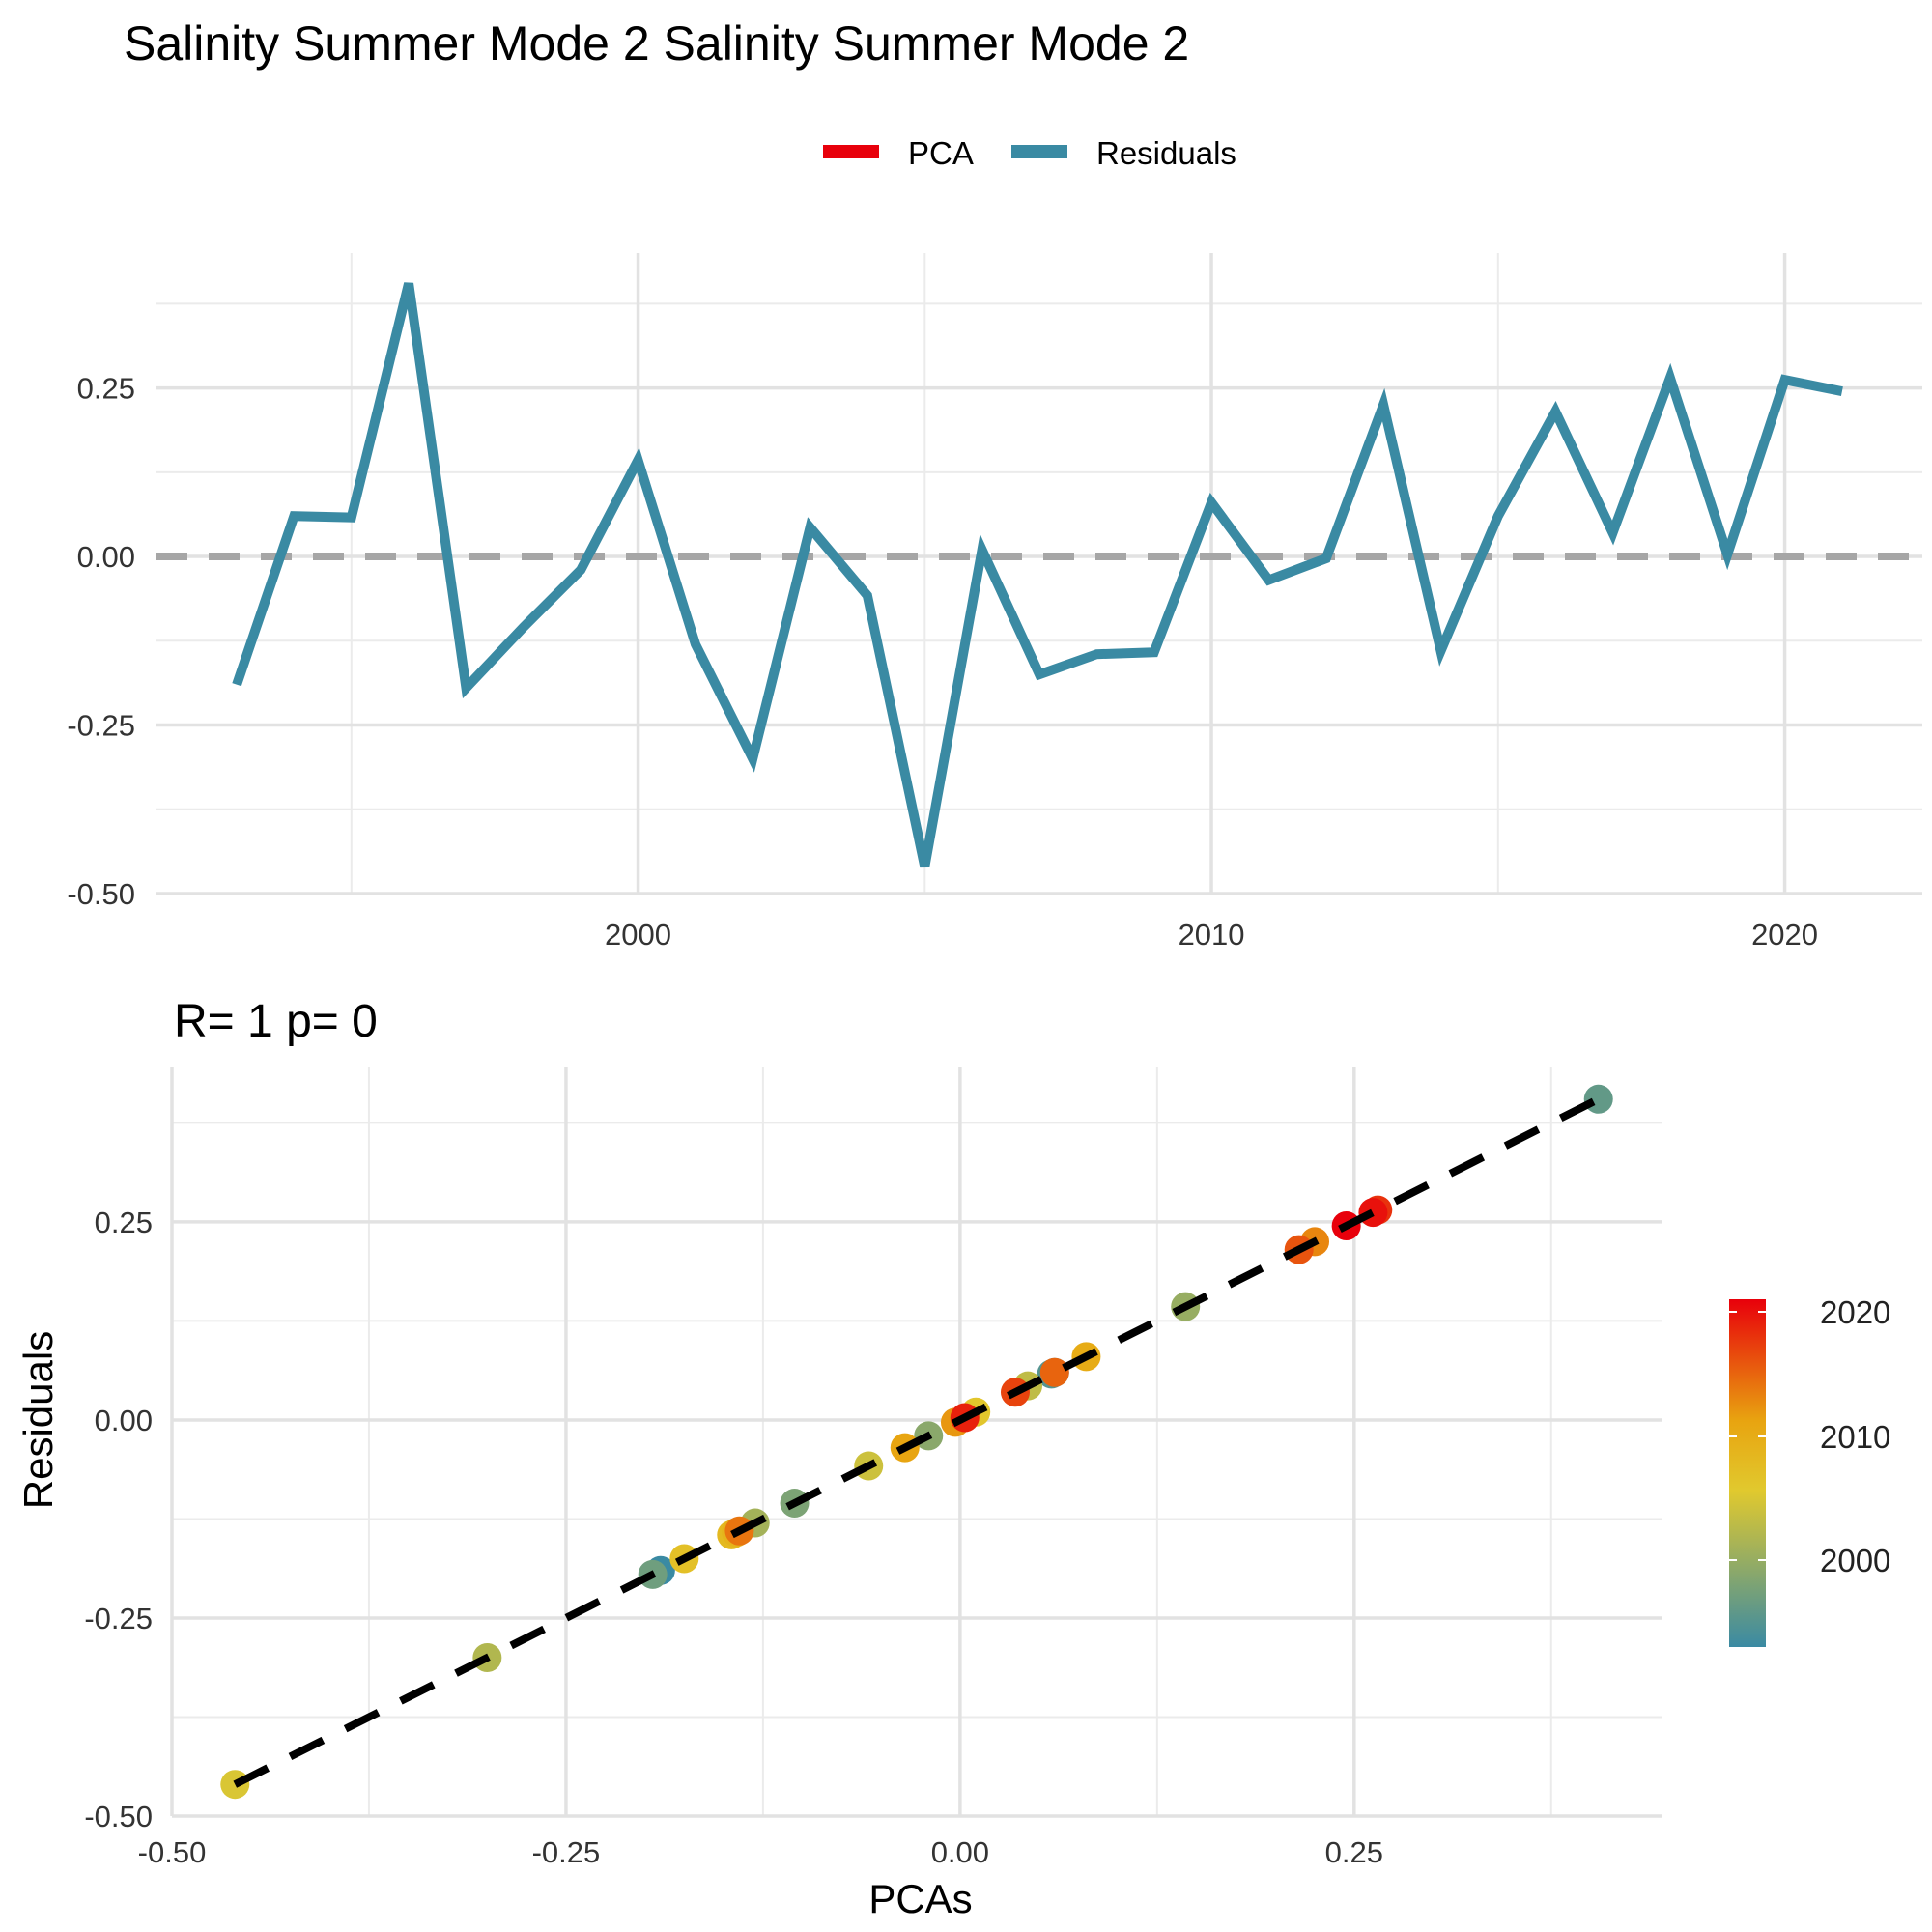 The image size is (1932, 1932). I want to click on y-axis-title: Residuals, so click(38, 1420).